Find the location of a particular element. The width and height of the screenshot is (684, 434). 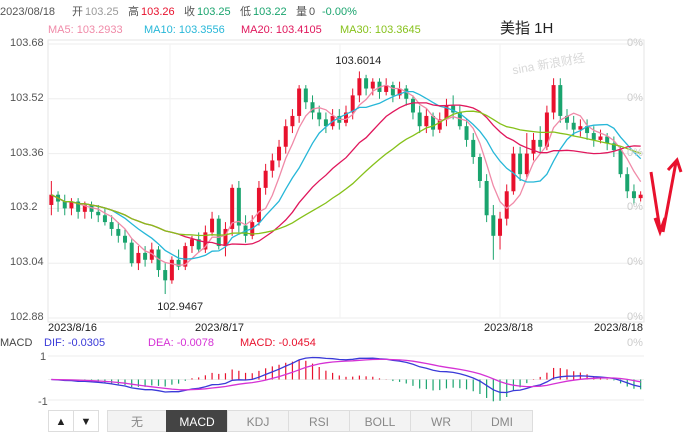

volume-label: 量 is located at coordinates (301, 12).